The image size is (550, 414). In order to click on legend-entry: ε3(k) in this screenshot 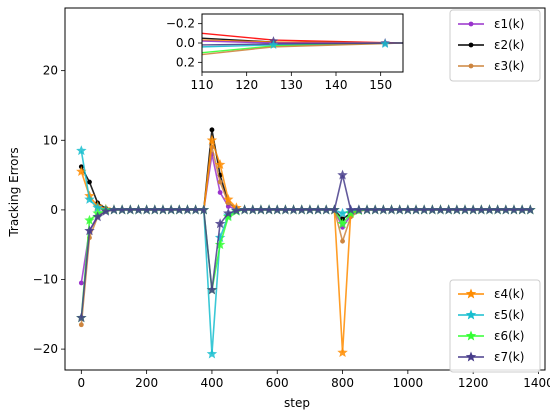, I will do `click(491, 66)`.